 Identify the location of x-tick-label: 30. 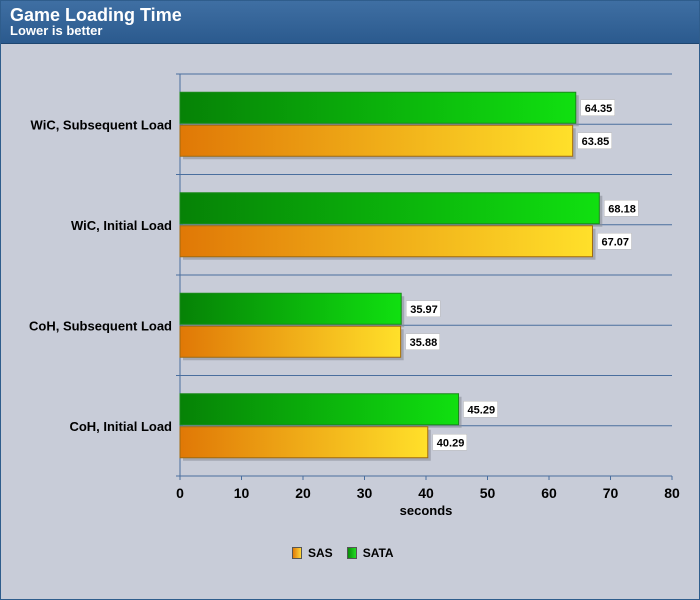
(365, 493).